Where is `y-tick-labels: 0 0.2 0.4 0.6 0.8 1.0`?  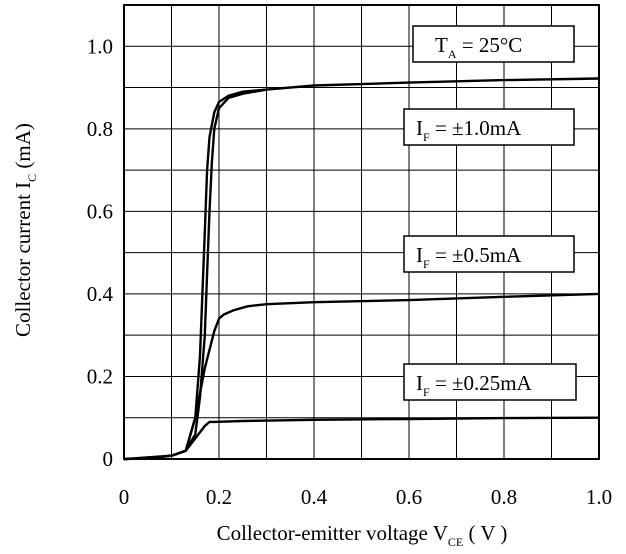 y-tick-labels: 0 0.2 0.4 0.6 0.8 1.0 is located at coordinates (100, 252).